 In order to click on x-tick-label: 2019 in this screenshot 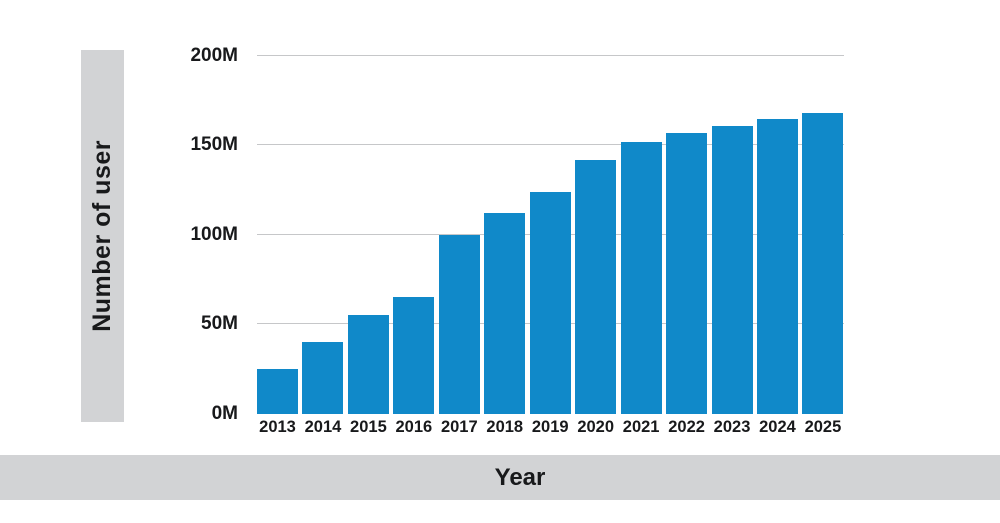, I will do `click(550, 427)`.